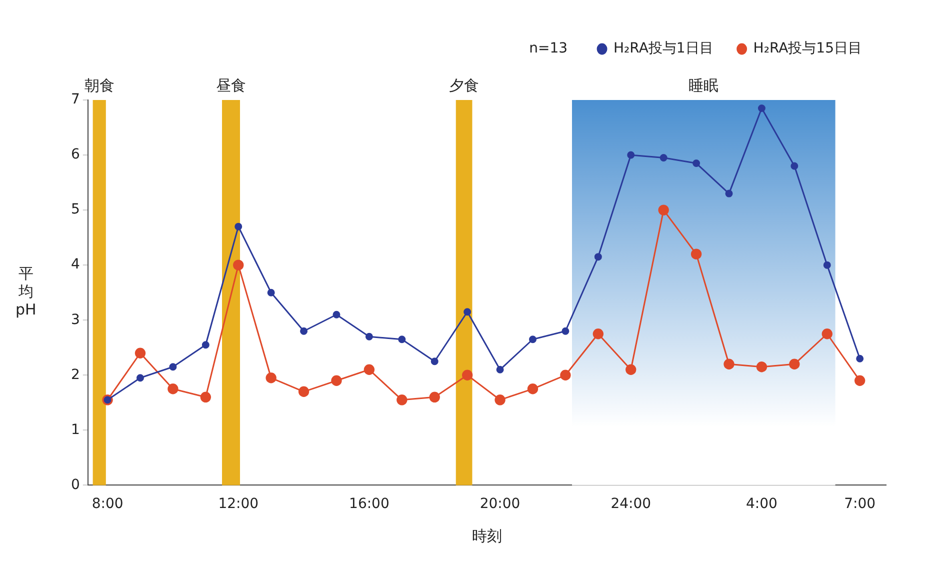  Describe the element at coordinates (108, 504) in the screenshot. I see `x-tick-label: 8:00` at that location.